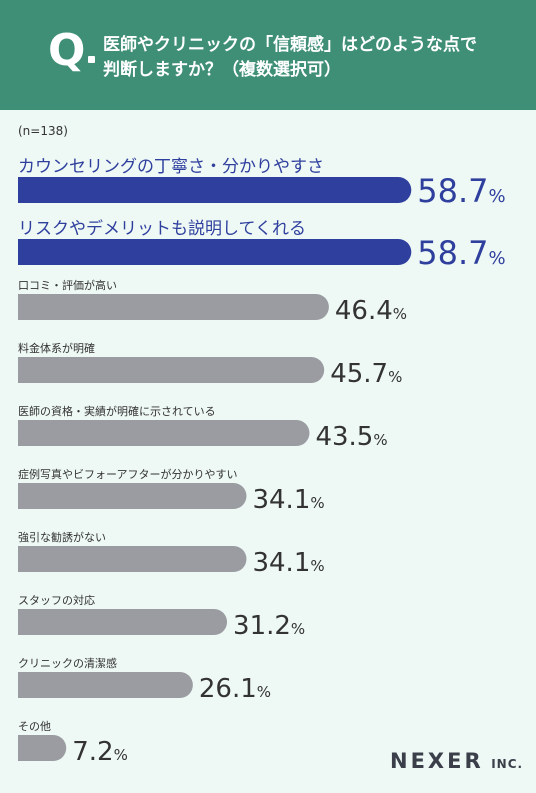  I want to click on value-label: 7.2%, so click(100, 752).